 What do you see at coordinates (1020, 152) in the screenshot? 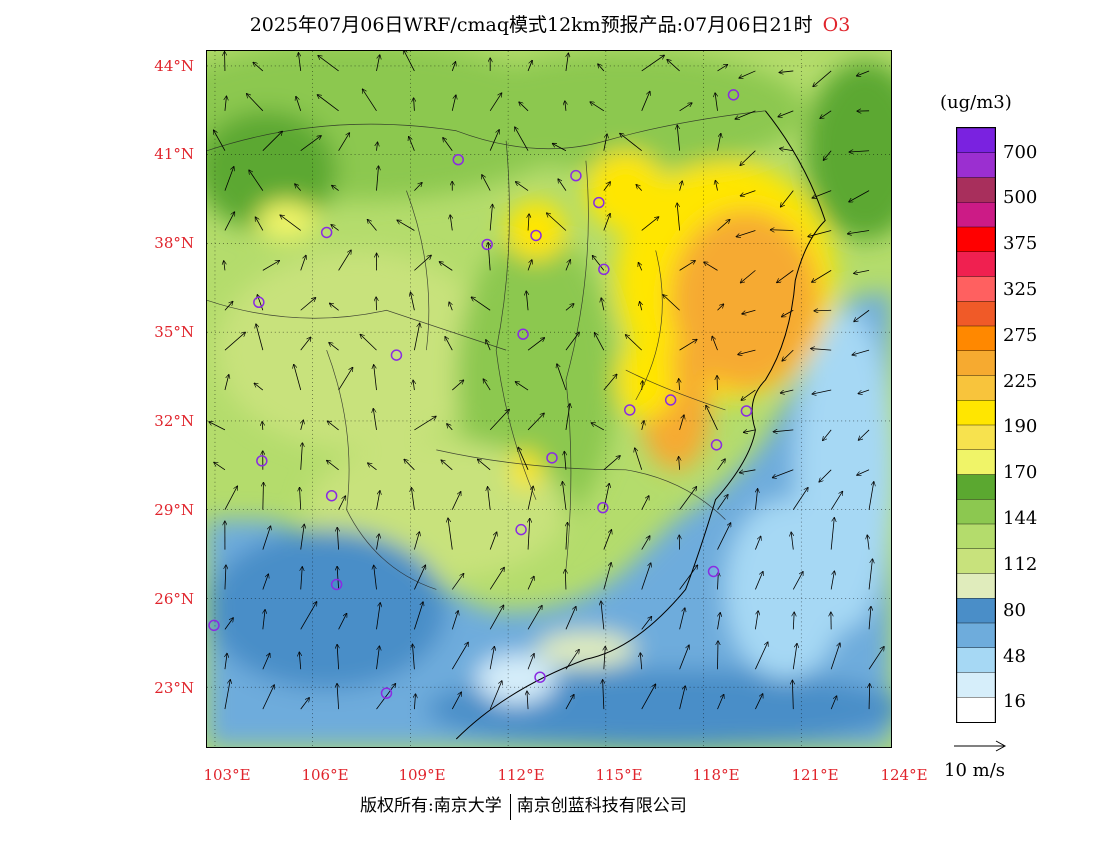
I see `colorbar-label: 700` at bounding box center [1020, 152].